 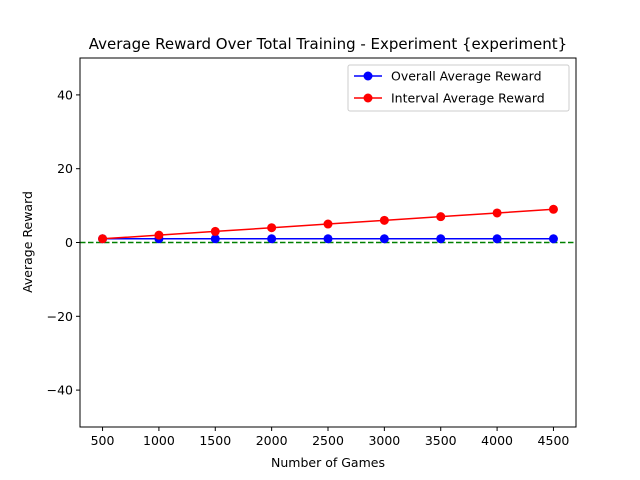 I want to click on x-tick-label-3: 2000, so click(x=272, y=440).